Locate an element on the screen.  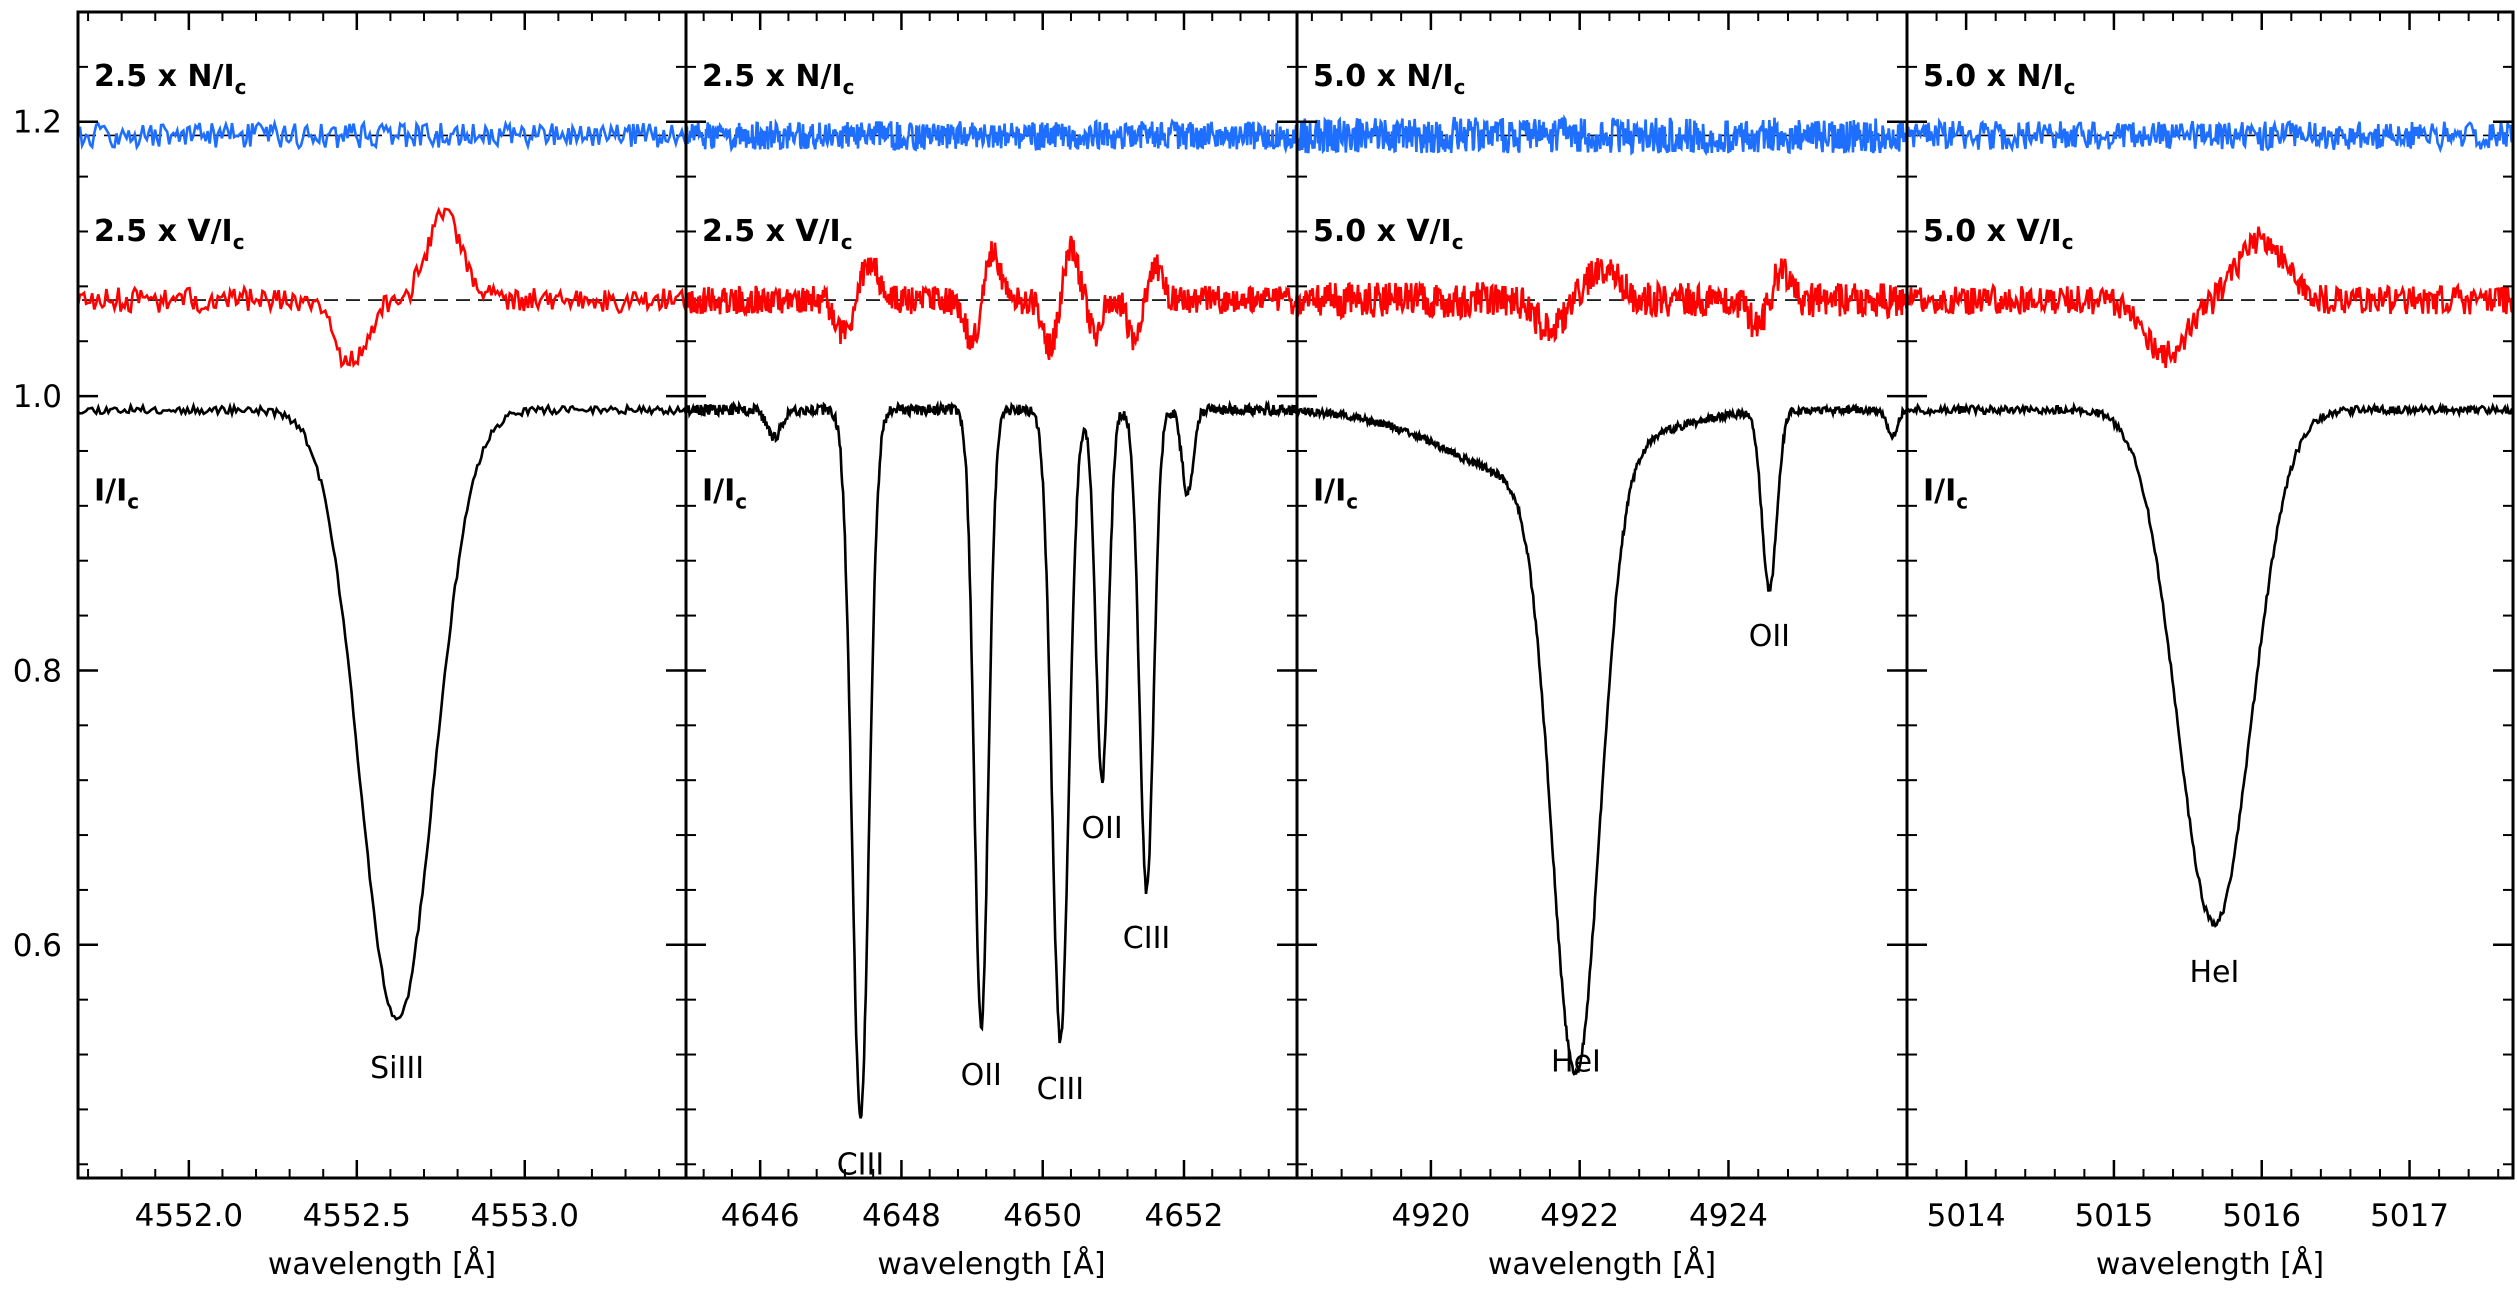
x-tick-label: 4924 is located at coordinates (1728, 1216).